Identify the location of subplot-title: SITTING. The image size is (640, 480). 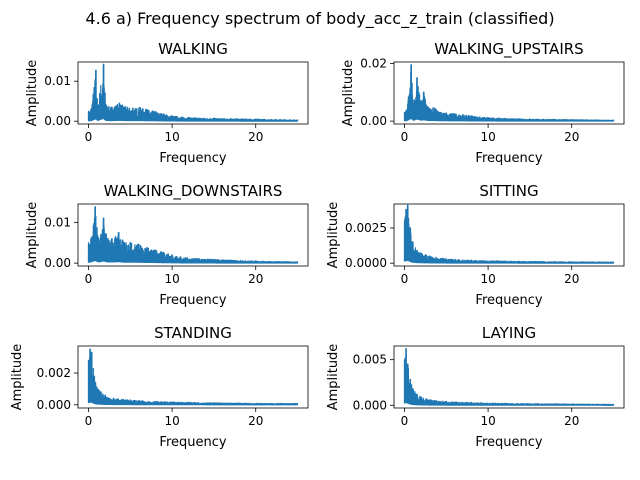
(508, 191).